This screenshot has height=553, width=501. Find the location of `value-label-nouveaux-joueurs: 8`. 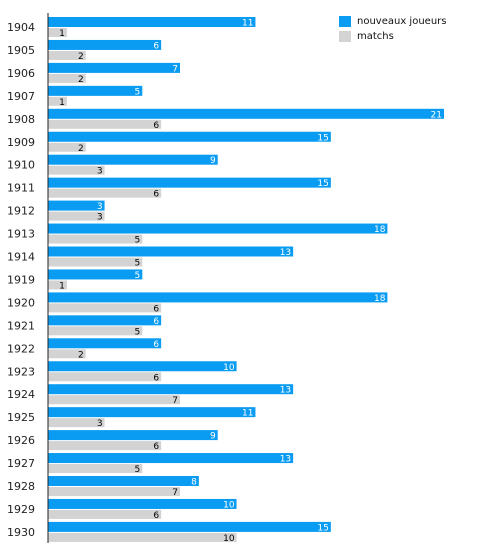

value-label-nouveaux-joueurs: 8 is located at coordinates (194, 483).